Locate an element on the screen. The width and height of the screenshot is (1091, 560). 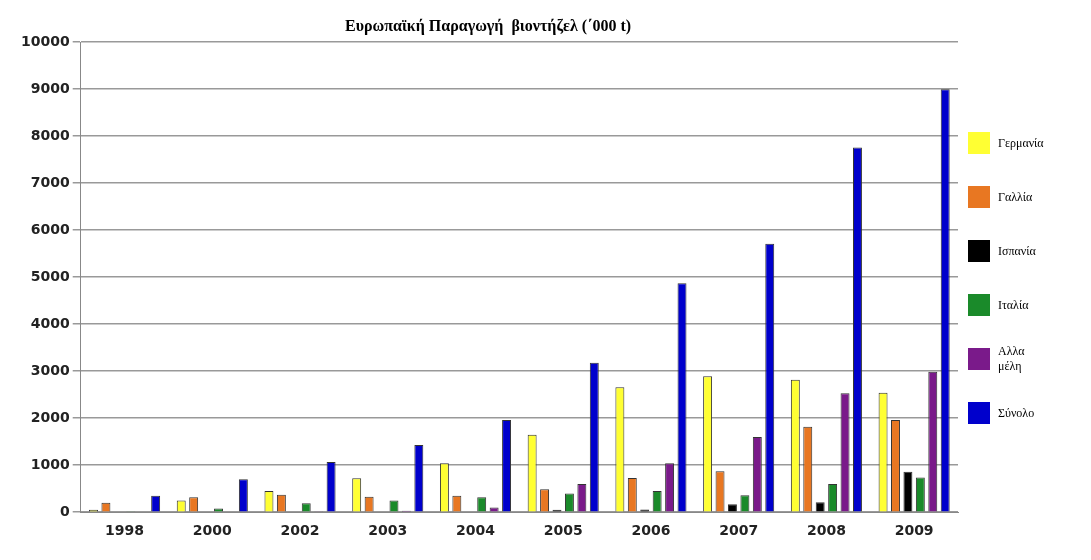
y-tick-label: 7000 is located at coordinates (50, 181).